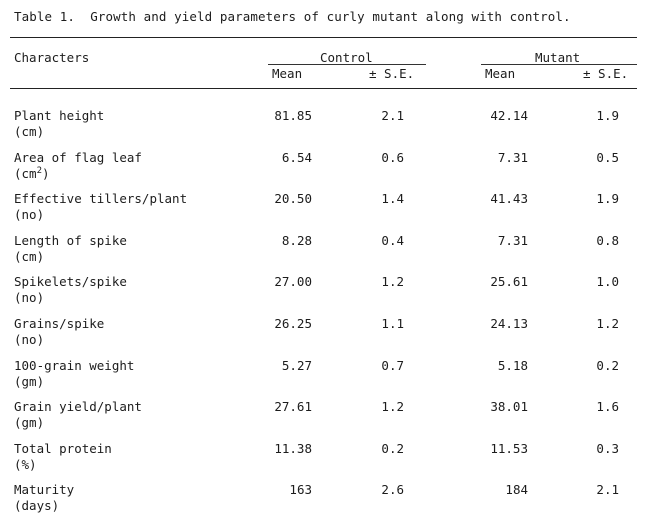 This screenshot has height=523, width=646. What do you see at coordinates (63, 448) in the screenshot?
I see `row-character-name: Total protein` at bounding box center [63, 448].